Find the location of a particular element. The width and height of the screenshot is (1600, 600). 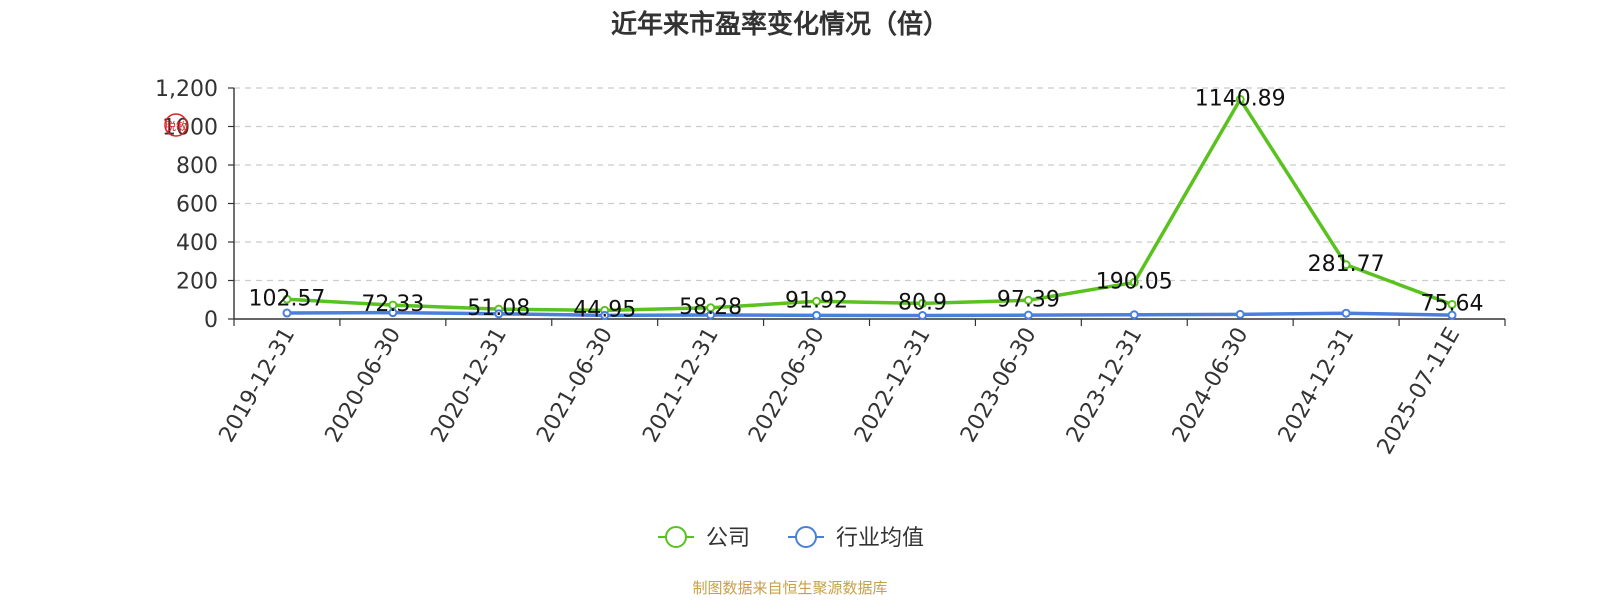

data-label: 91.92 is located at coordinates (816, 300).